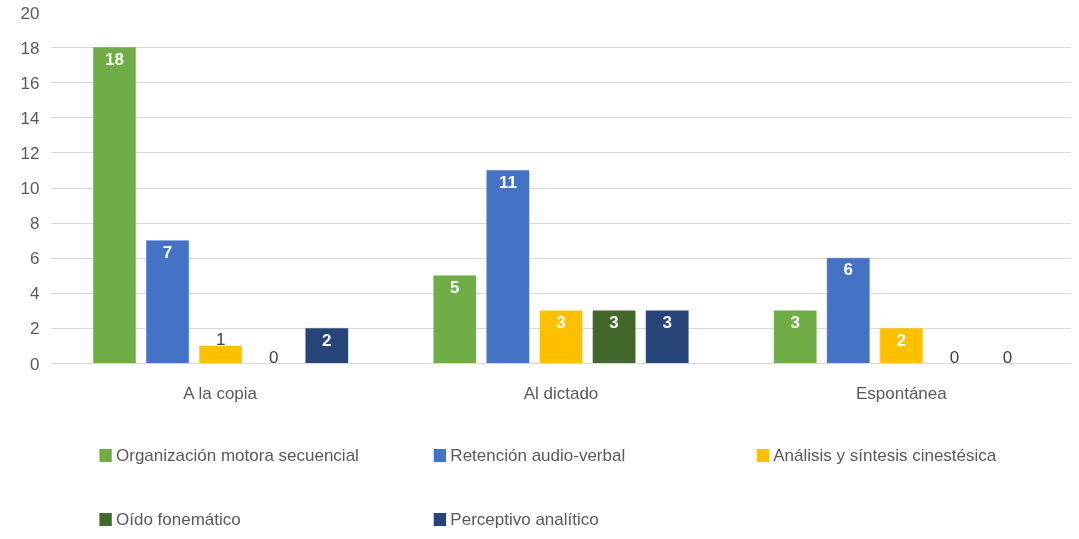 The width and height of the screenshot is (1079, 539). I want to click on data-label: 1, so click(220, 340).